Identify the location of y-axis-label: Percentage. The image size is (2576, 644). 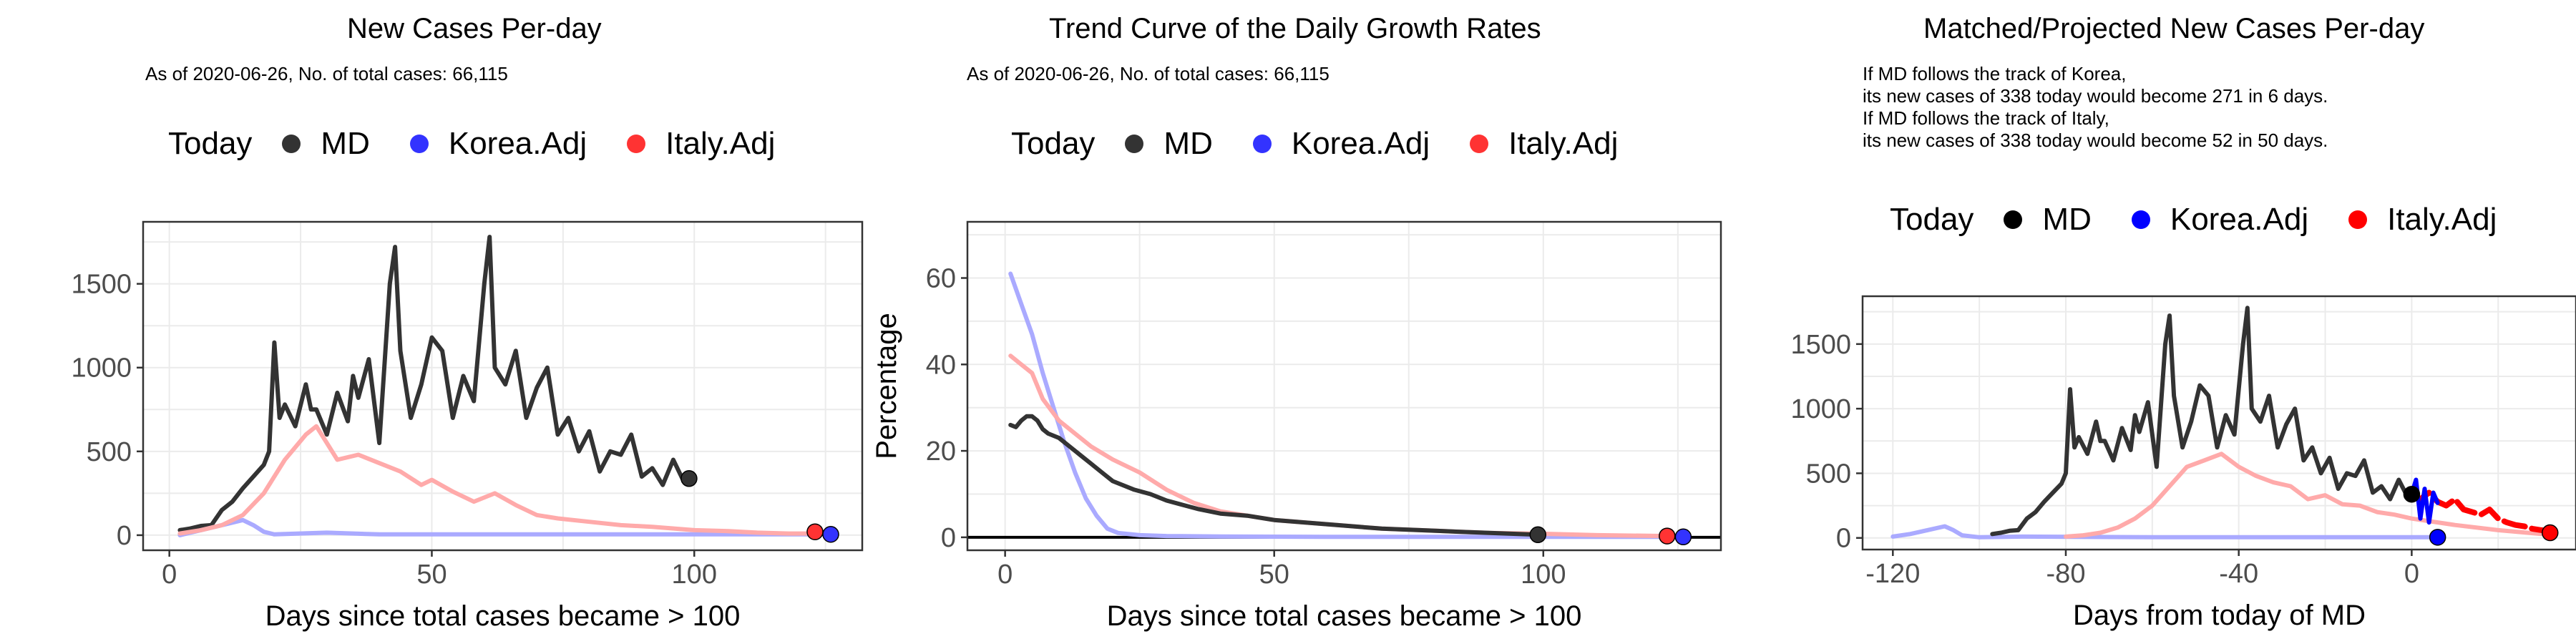
(886, 386).